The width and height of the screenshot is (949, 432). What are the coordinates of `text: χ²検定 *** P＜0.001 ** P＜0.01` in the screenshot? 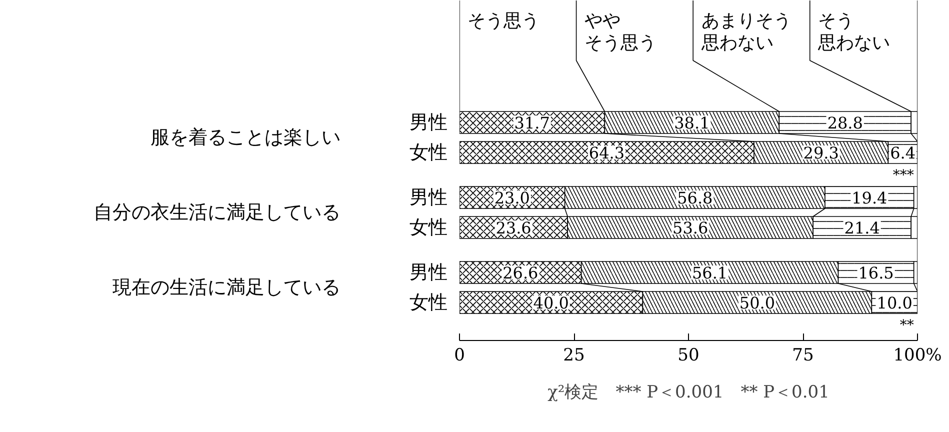 It's located at (689, 392).